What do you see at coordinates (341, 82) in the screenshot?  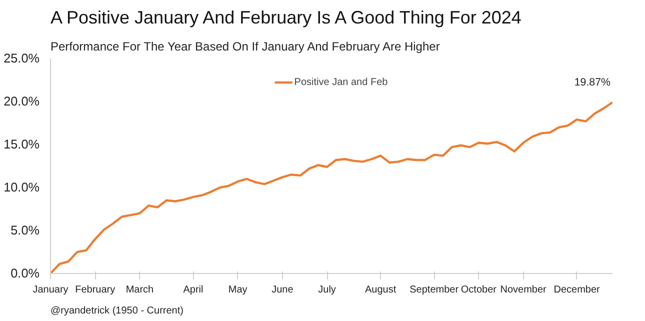 I see `legend-label: Positive Jan and Feb` at bounding box center [341, 82].